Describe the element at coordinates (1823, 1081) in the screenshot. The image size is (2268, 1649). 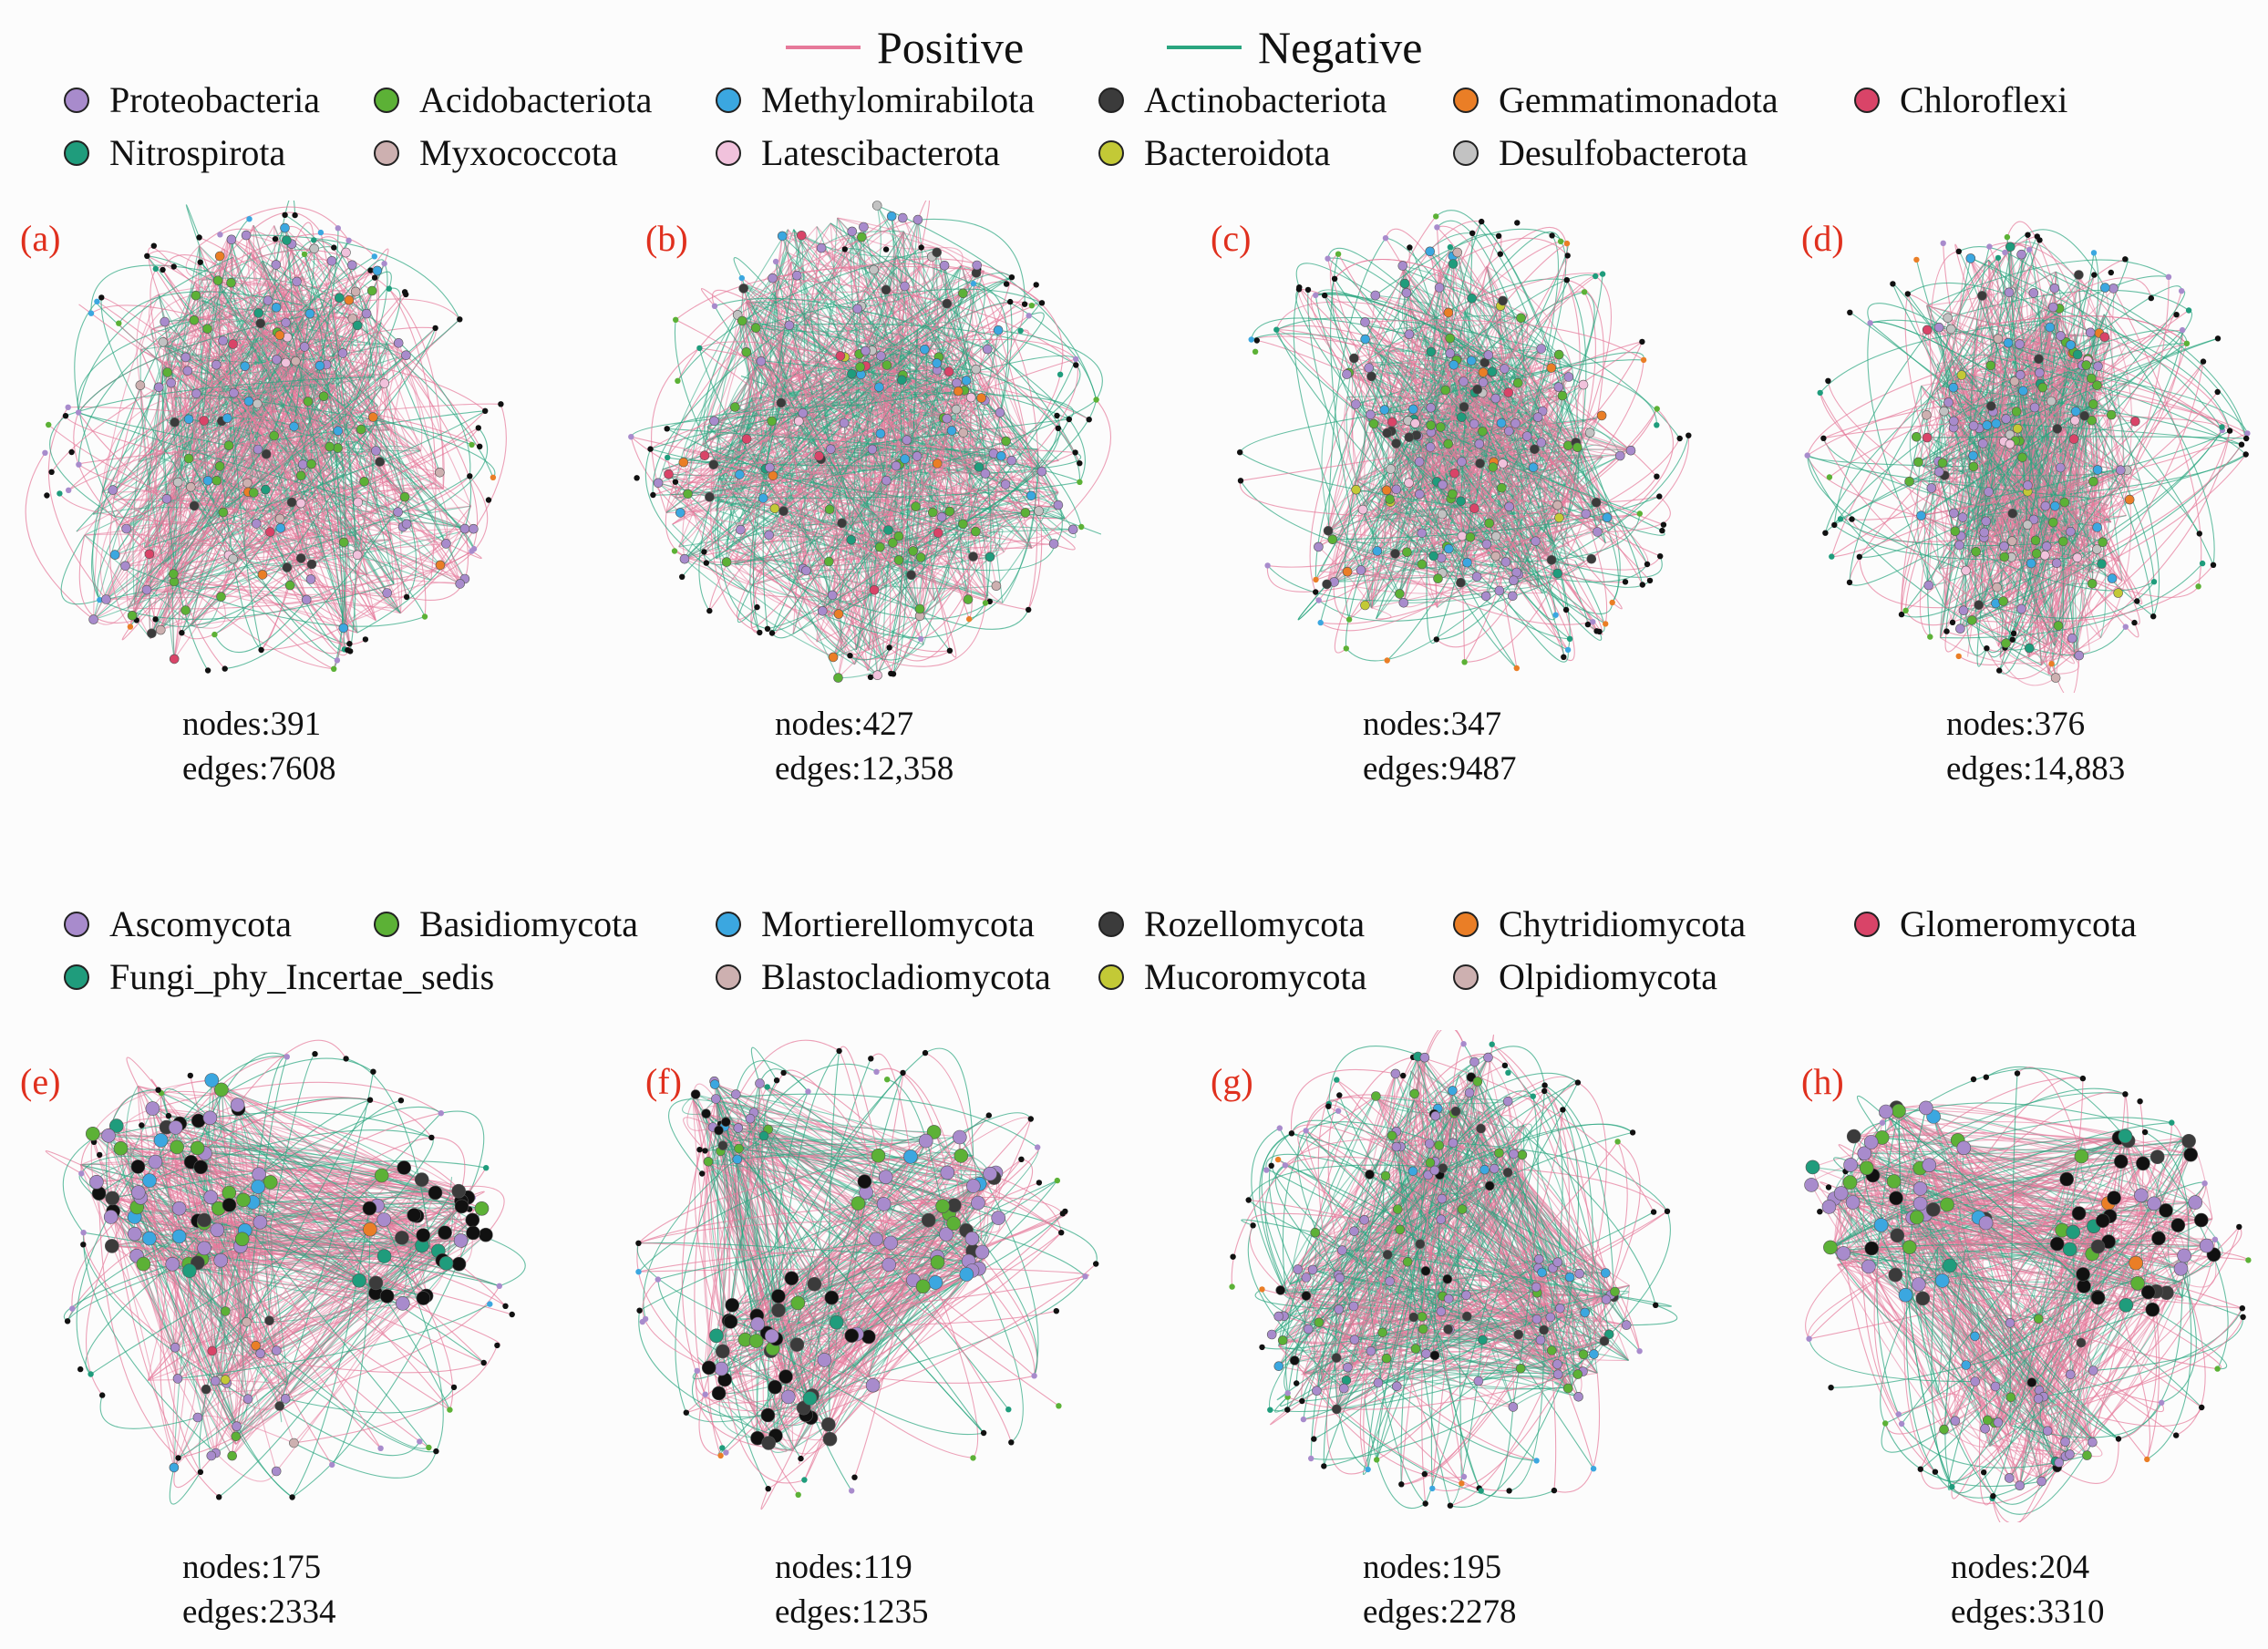
I see `panel-h-label: (h)` at that location.